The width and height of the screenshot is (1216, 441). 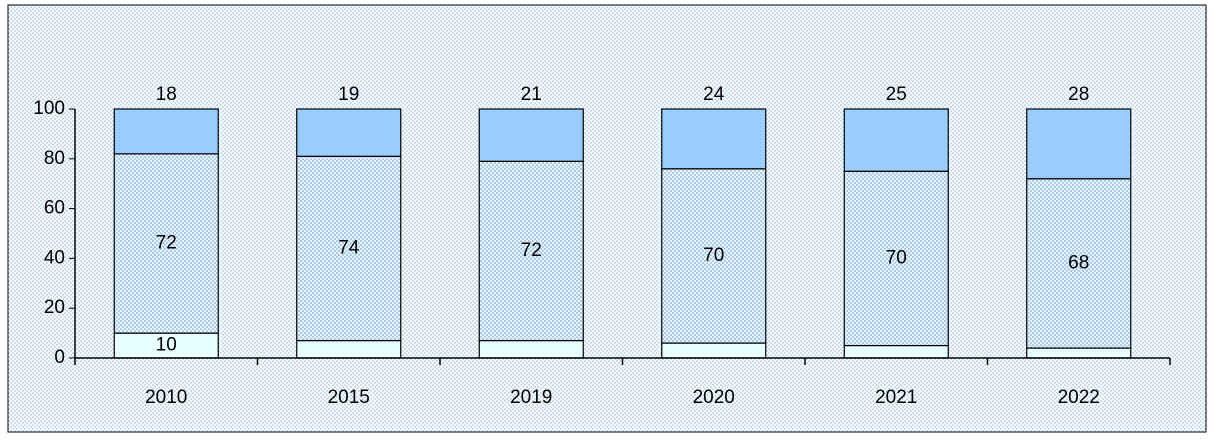 I want to click on data-label: 19, so click(x=348, y=94).